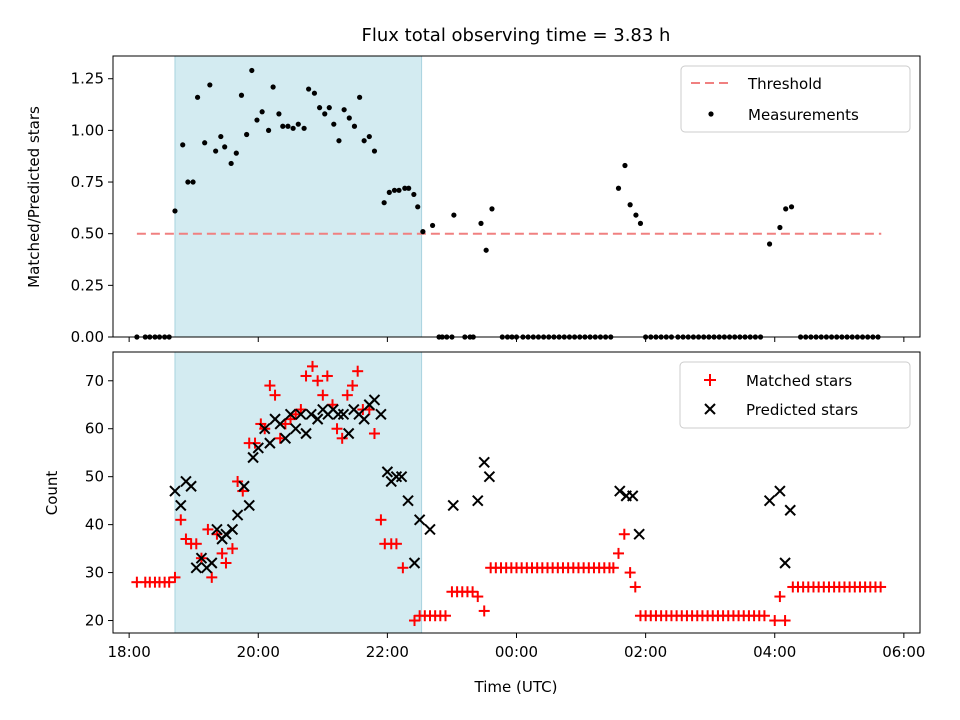 The width and height of the screenshot is (960, 720). I want to click on x-tick-label: 18:00, so click(129, 652).